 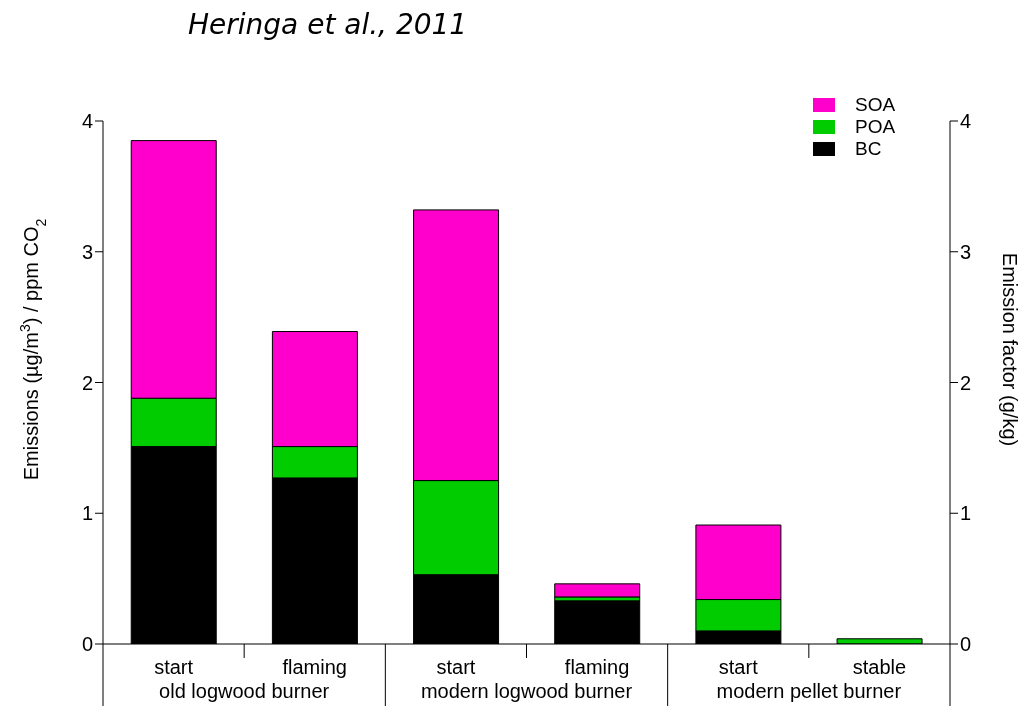 What do you see at coordinates (87, 251) in the screenshot?
I see `y-tick-label: 3` at bounding box center [87, 251].